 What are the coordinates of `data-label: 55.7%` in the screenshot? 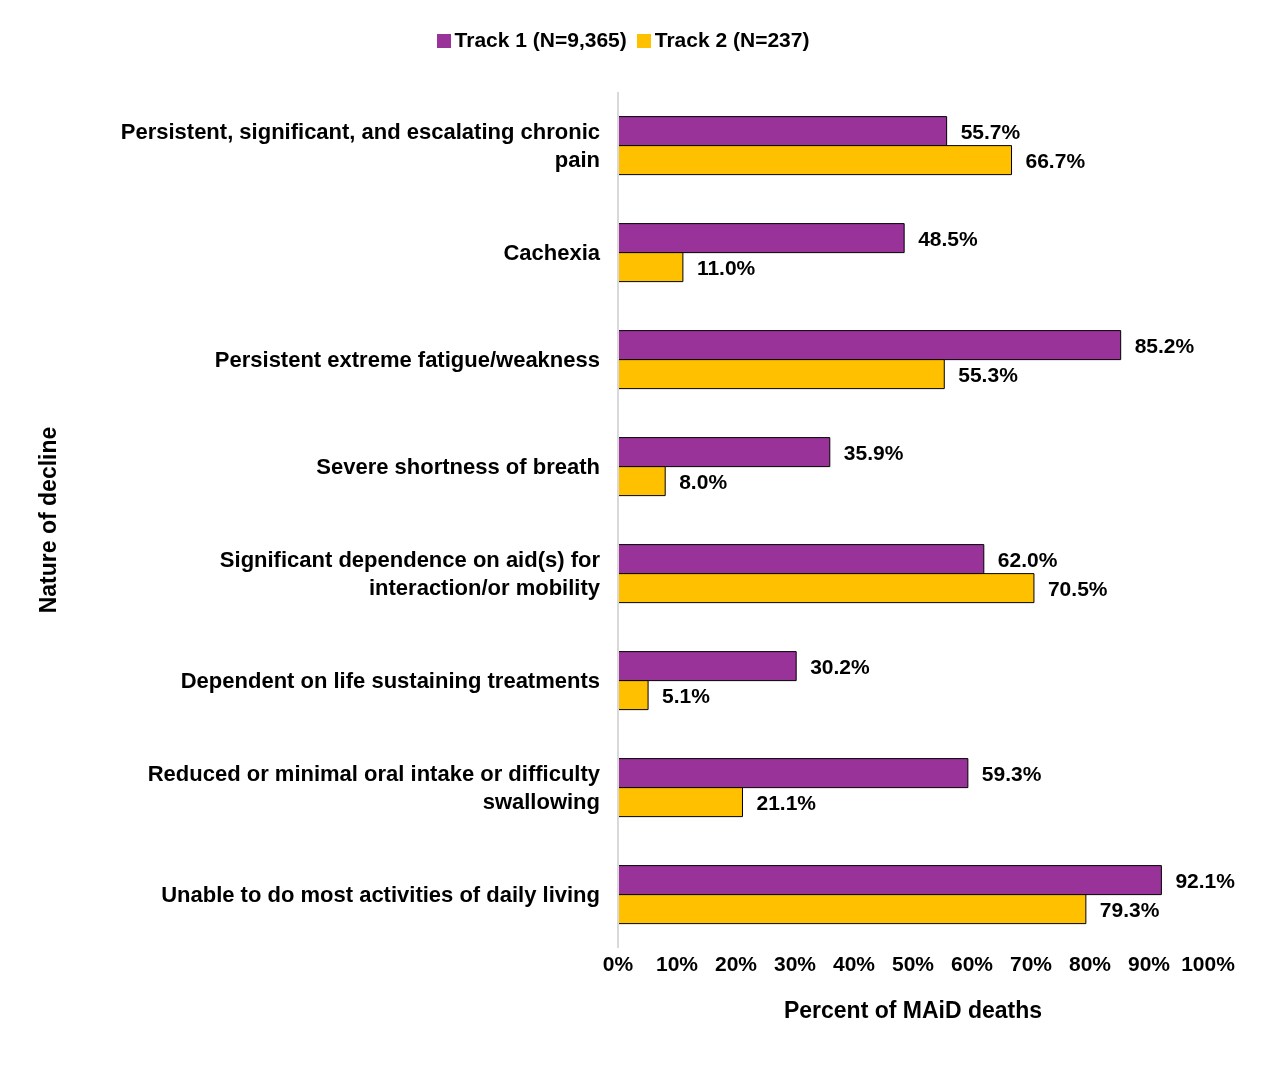 It's located at (990, 131).